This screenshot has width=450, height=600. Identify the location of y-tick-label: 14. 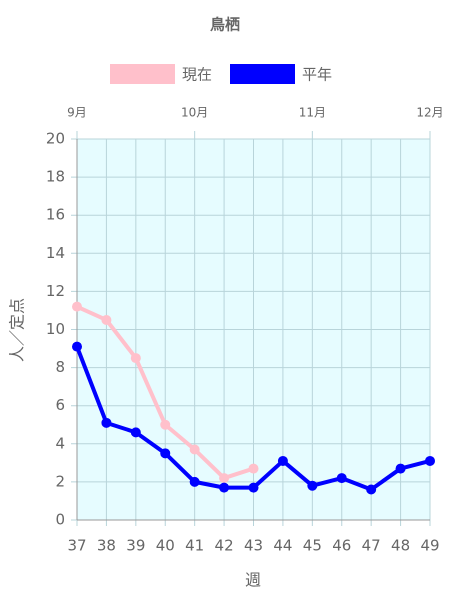
(55, 253).